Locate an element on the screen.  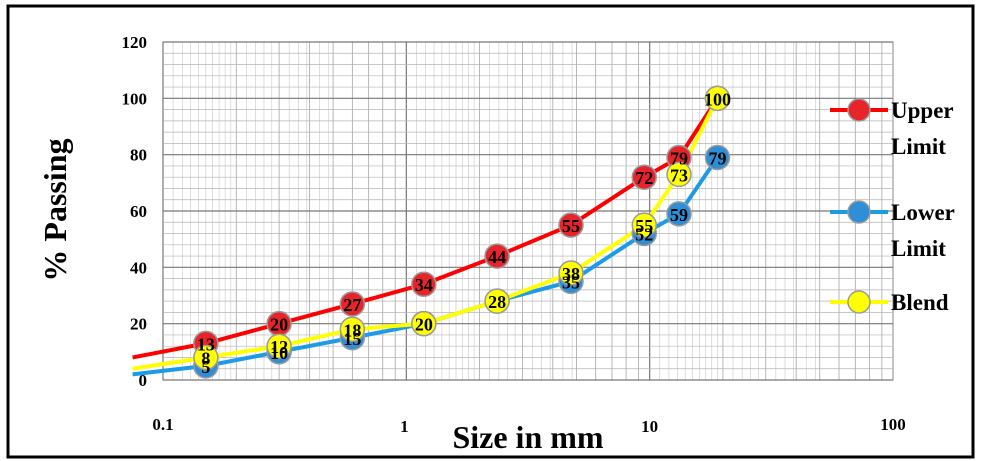
data-label: 27 is located at coordinates (352, 305).